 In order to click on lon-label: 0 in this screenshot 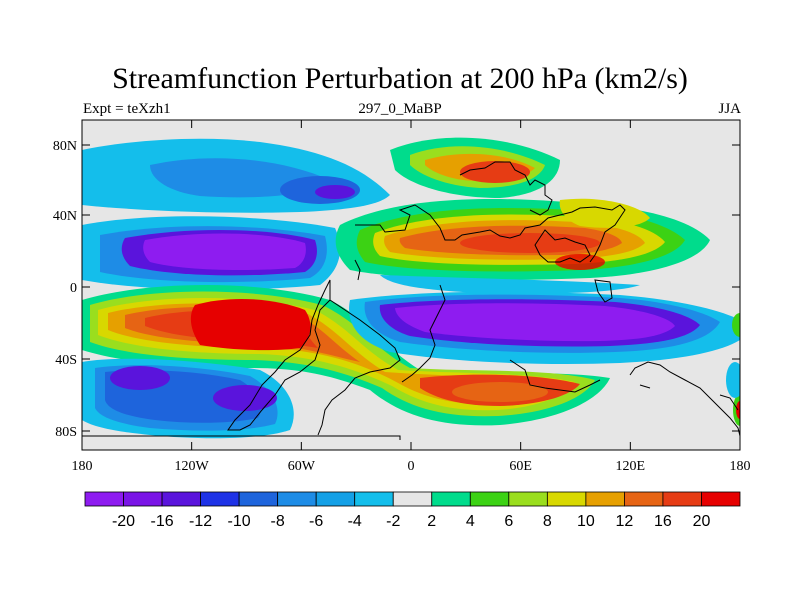, I will do `click(411, 466)`.